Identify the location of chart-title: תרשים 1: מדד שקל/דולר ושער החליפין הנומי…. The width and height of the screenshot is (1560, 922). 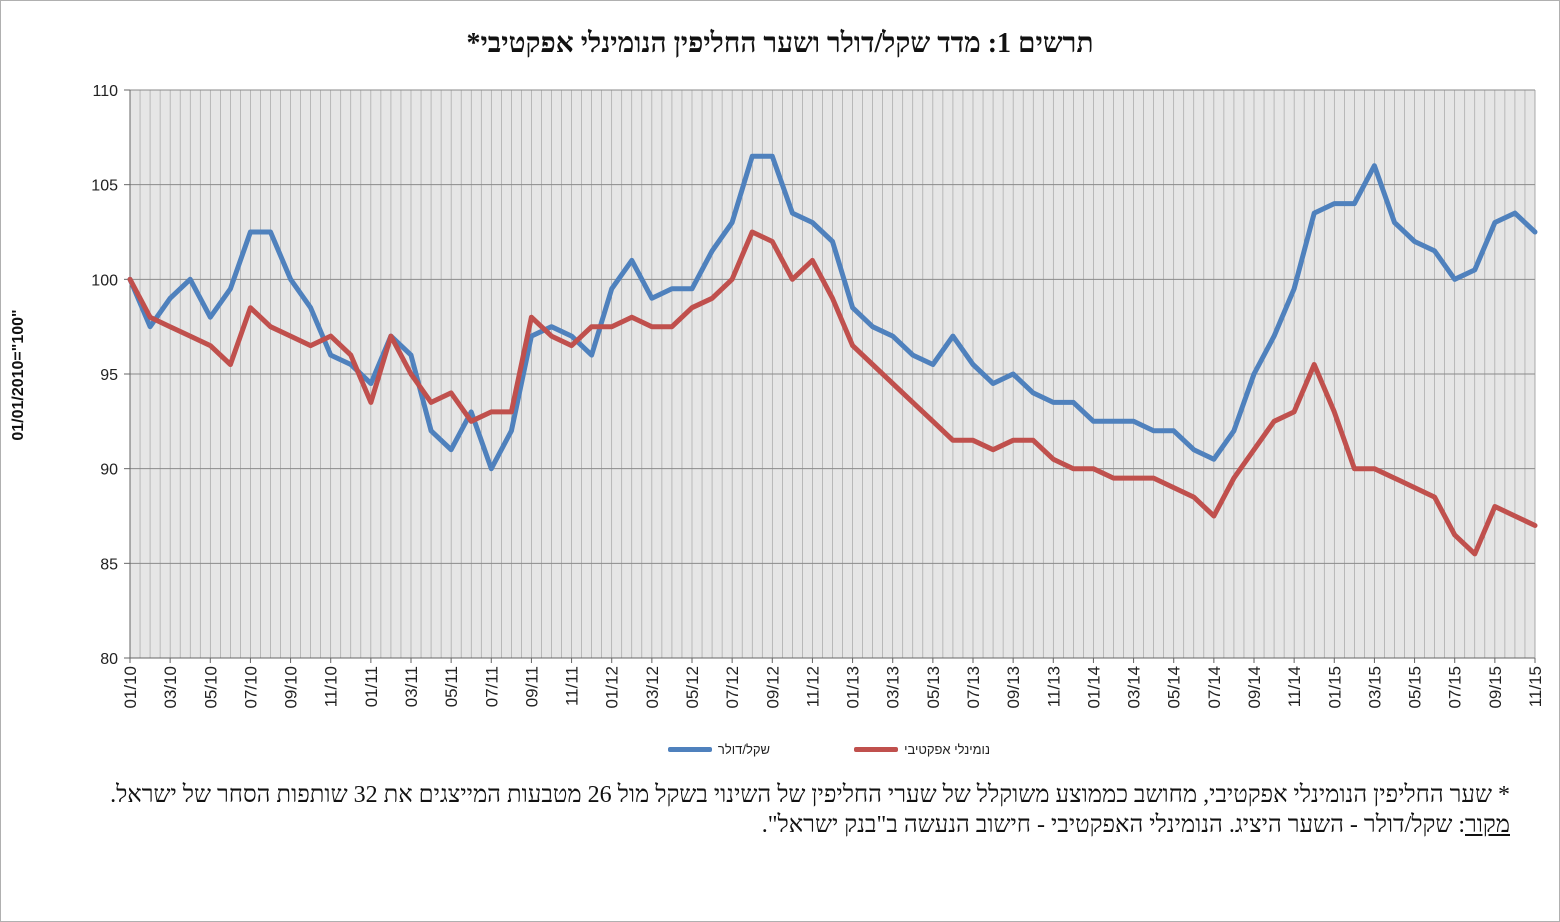
(780, 43).